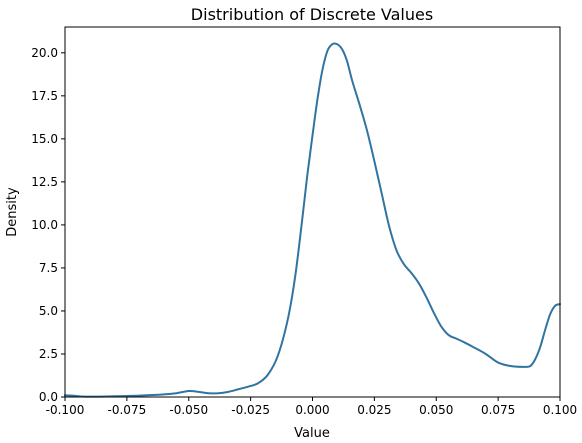 The width and height of the screenshot is (582, 443). What do you see at coordinates (48, 268) in the screenshot?
I see `y-tick-label: 7.5` at bounding box center [48, 268].